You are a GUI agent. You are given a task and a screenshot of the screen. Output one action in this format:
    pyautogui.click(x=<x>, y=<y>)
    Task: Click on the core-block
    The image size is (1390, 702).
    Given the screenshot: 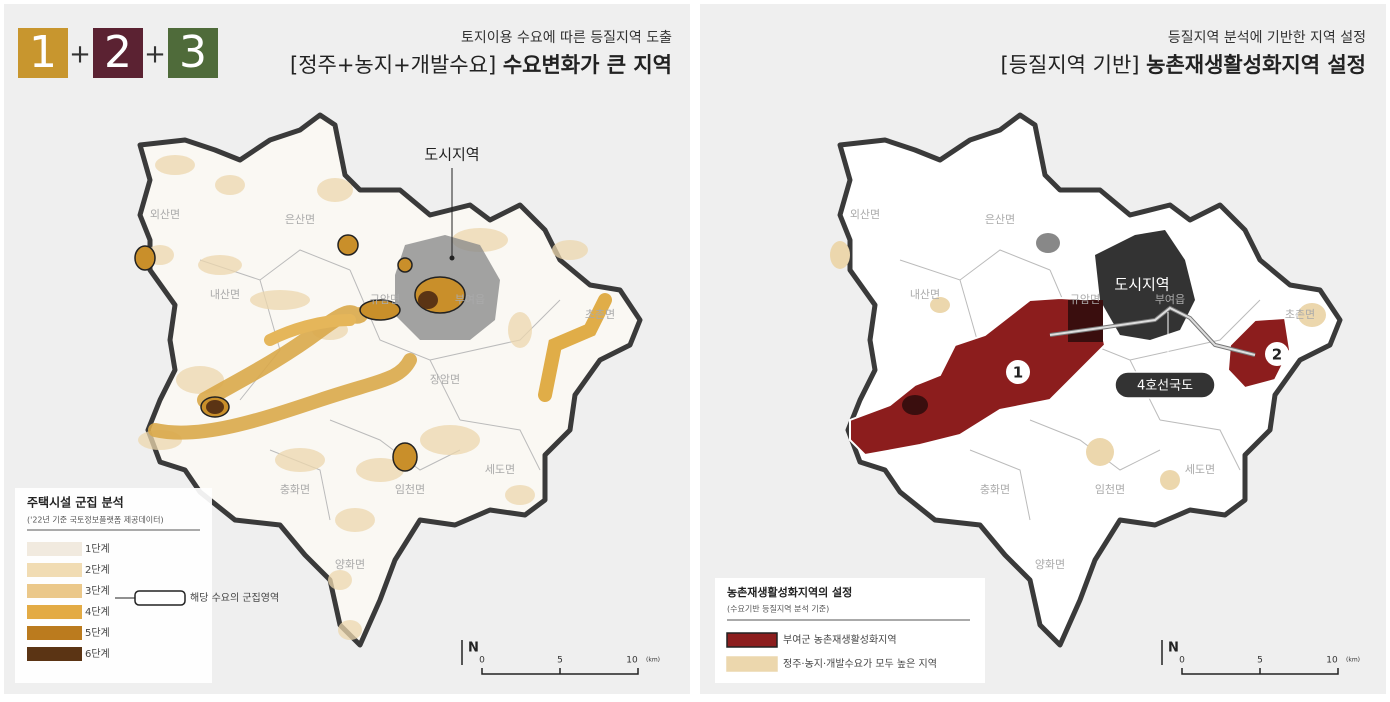 What is the action you would take?
    pyautogui.click(x=1085, y=321)
    